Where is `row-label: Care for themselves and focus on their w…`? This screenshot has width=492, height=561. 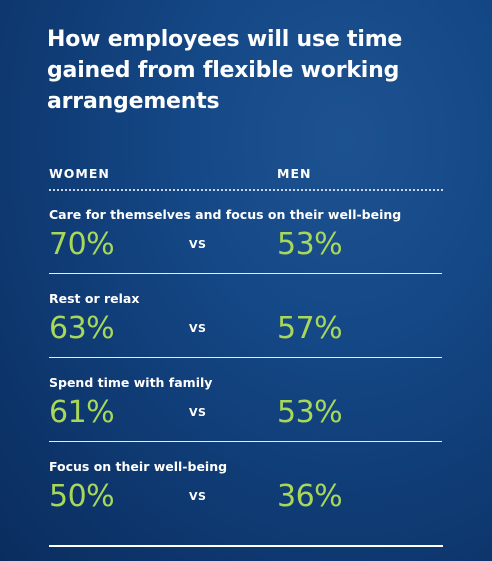
row-label: Care for themselves and focus on their w… is located at coordinates (225, 214).